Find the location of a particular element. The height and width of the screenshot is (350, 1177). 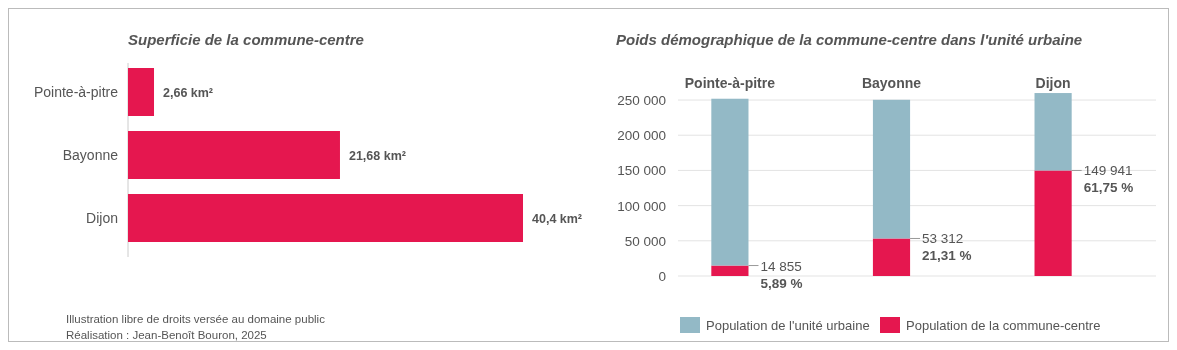

annotation: 21,31 % is located at coordinates (947, 256).